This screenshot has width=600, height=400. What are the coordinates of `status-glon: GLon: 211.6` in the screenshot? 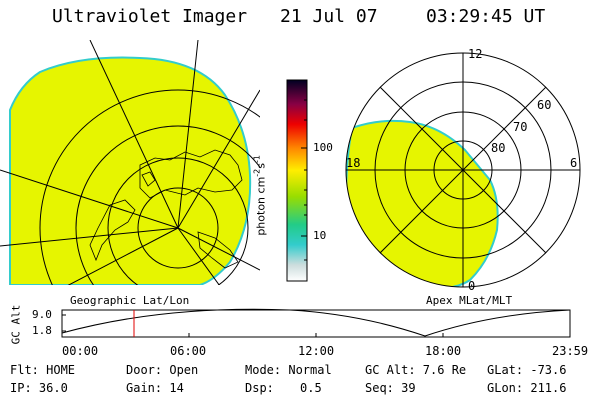 It's located at (527, 388).